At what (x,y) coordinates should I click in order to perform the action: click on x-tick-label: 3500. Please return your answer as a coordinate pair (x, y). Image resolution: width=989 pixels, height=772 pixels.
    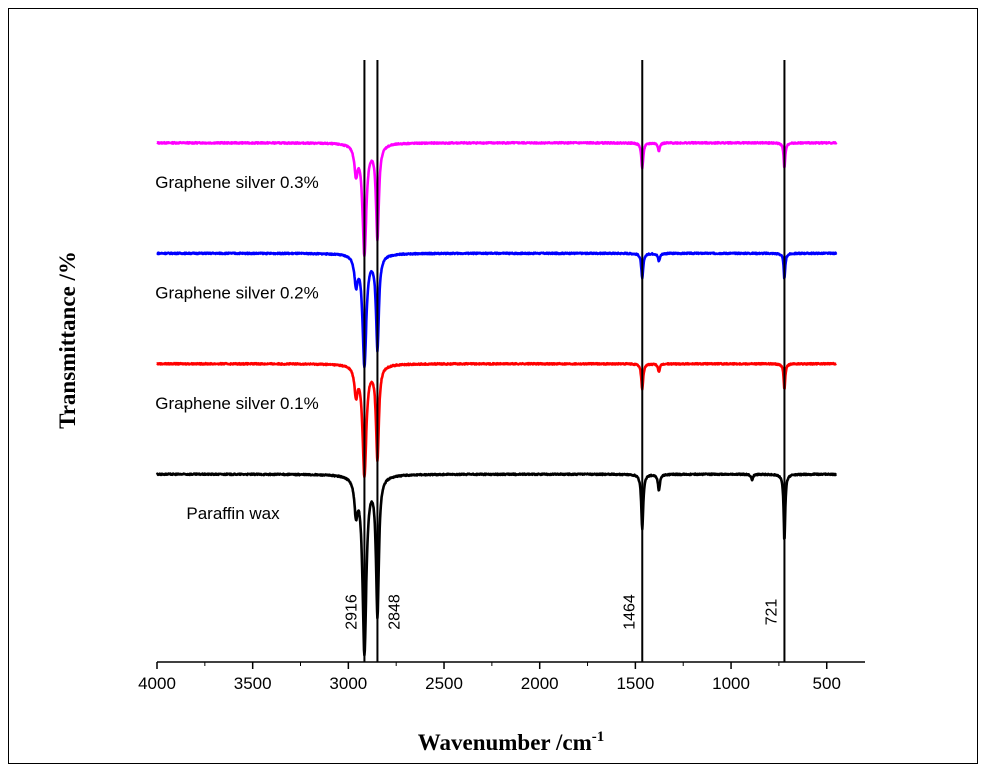
    Looking at the image, I should click on (253, 683).